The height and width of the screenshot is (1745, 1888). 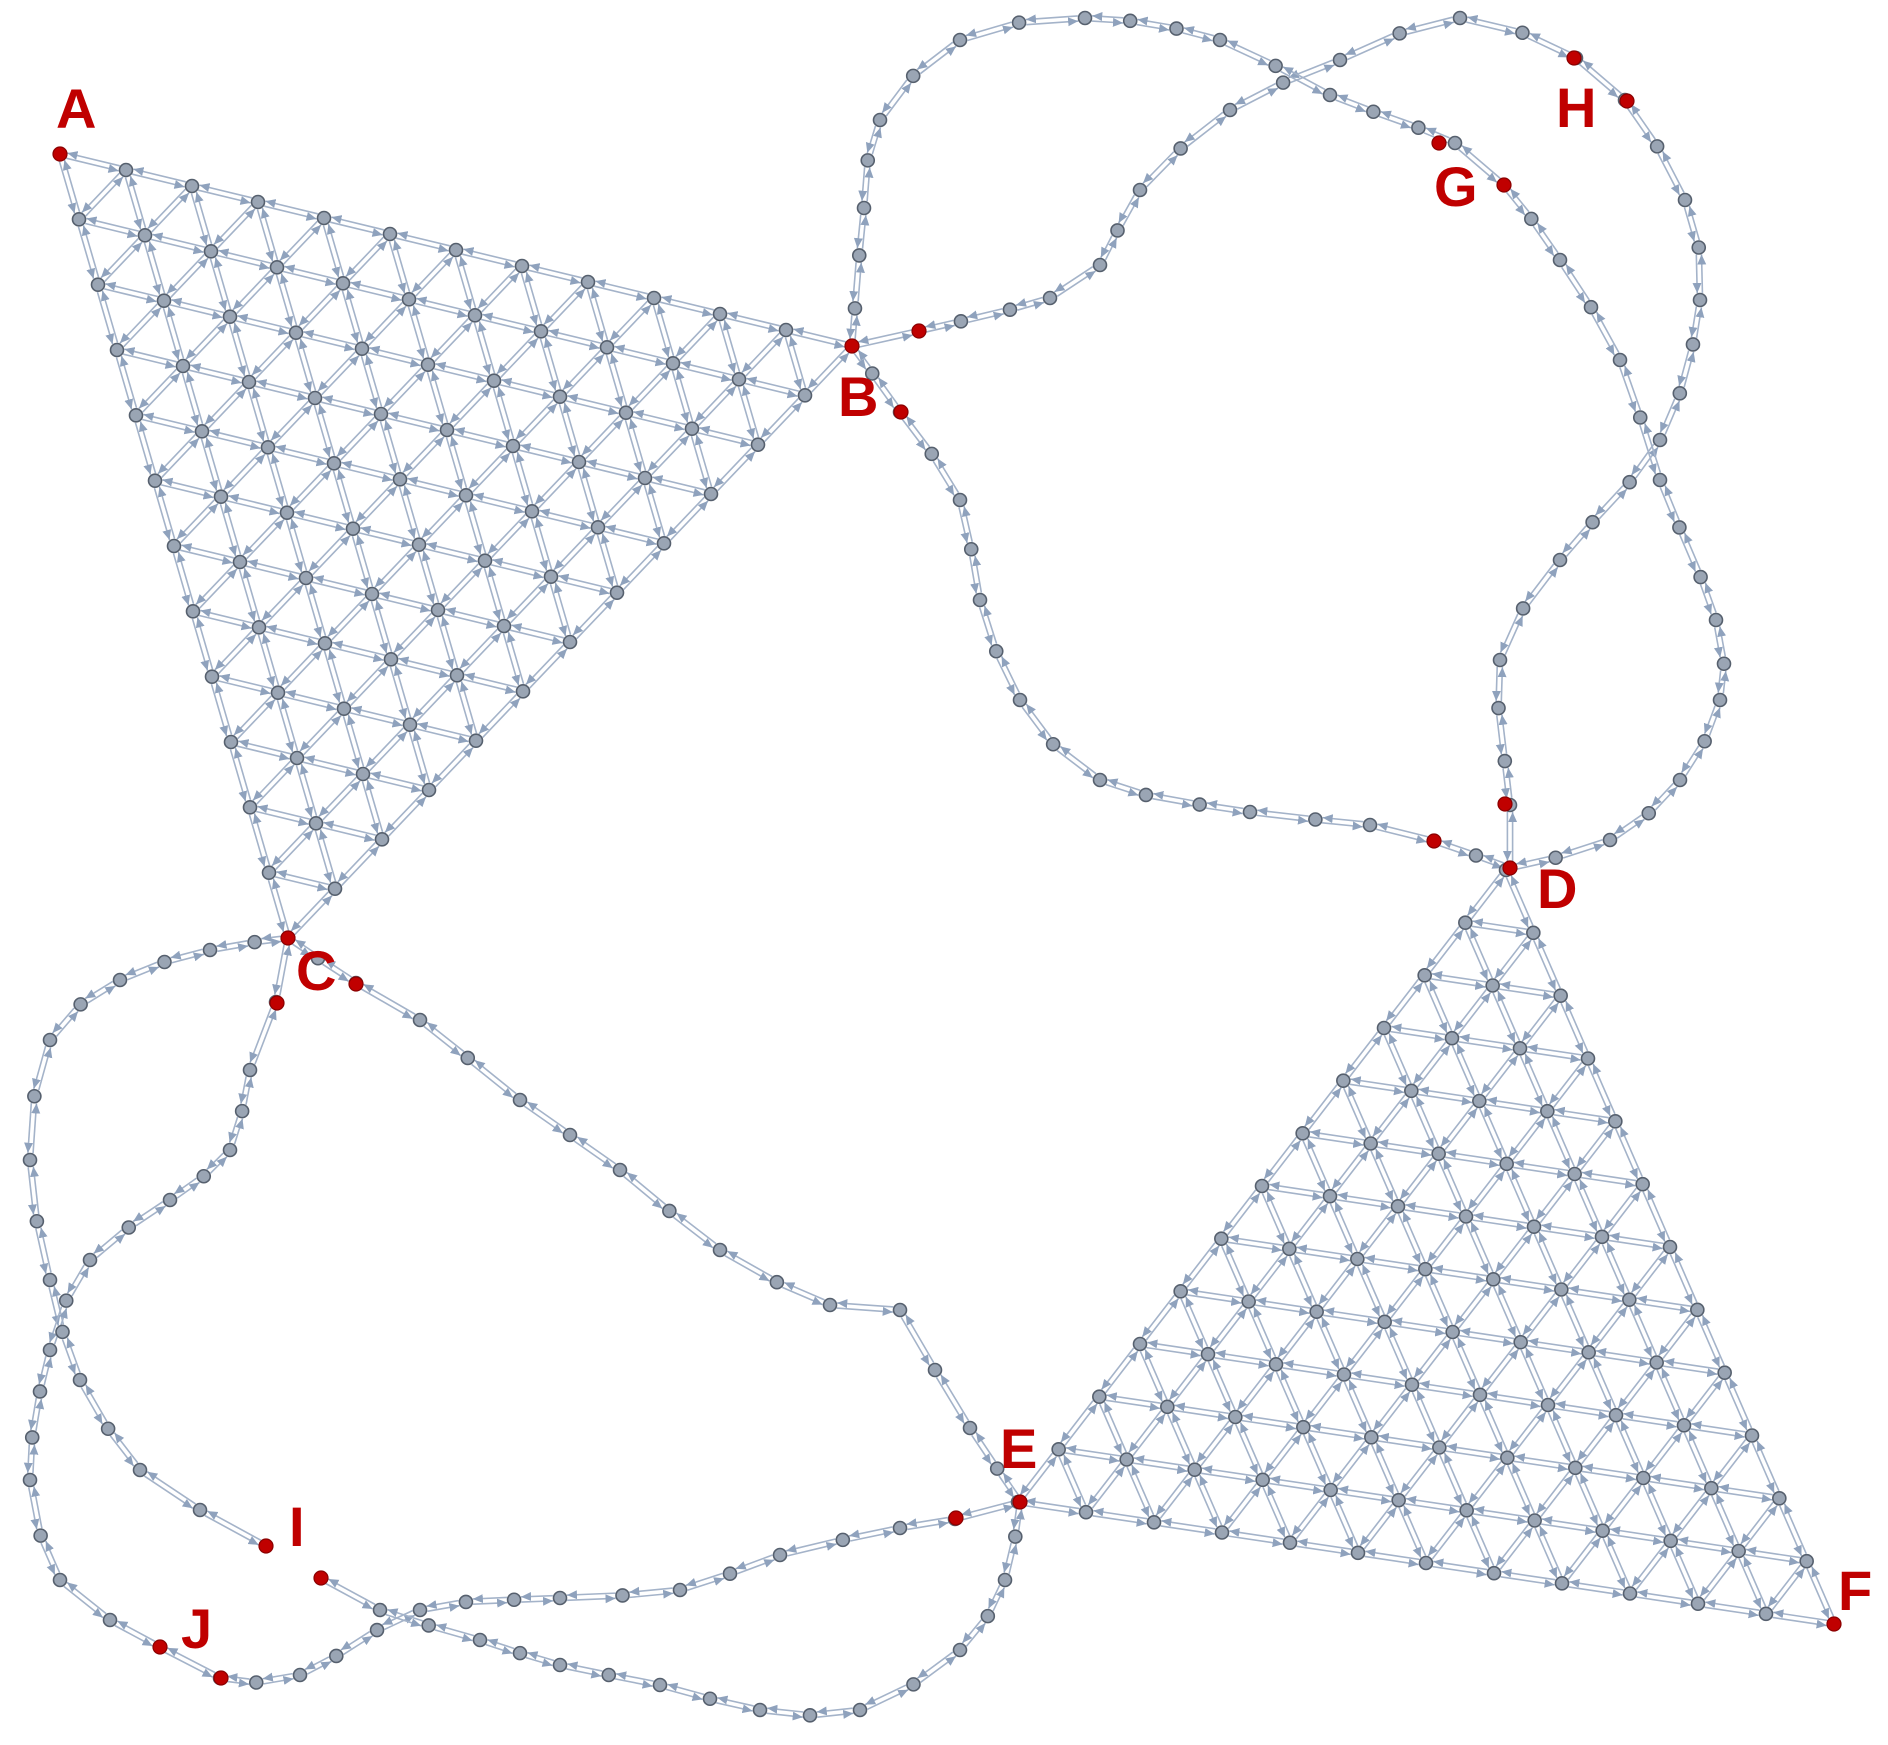 What do you see at coordinates (1855, 1590) in the screenshot?
I see `label-F: F` at bounding box center [1855, 1590].